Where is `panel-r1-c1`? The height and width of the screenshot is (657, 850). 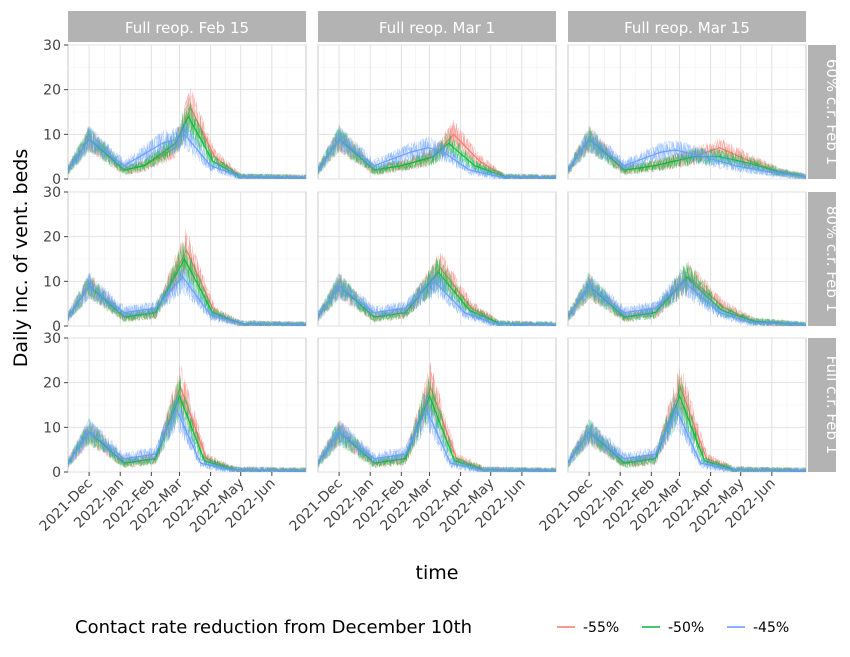
panel-r1-c1 is located at coordinates (437, 259).